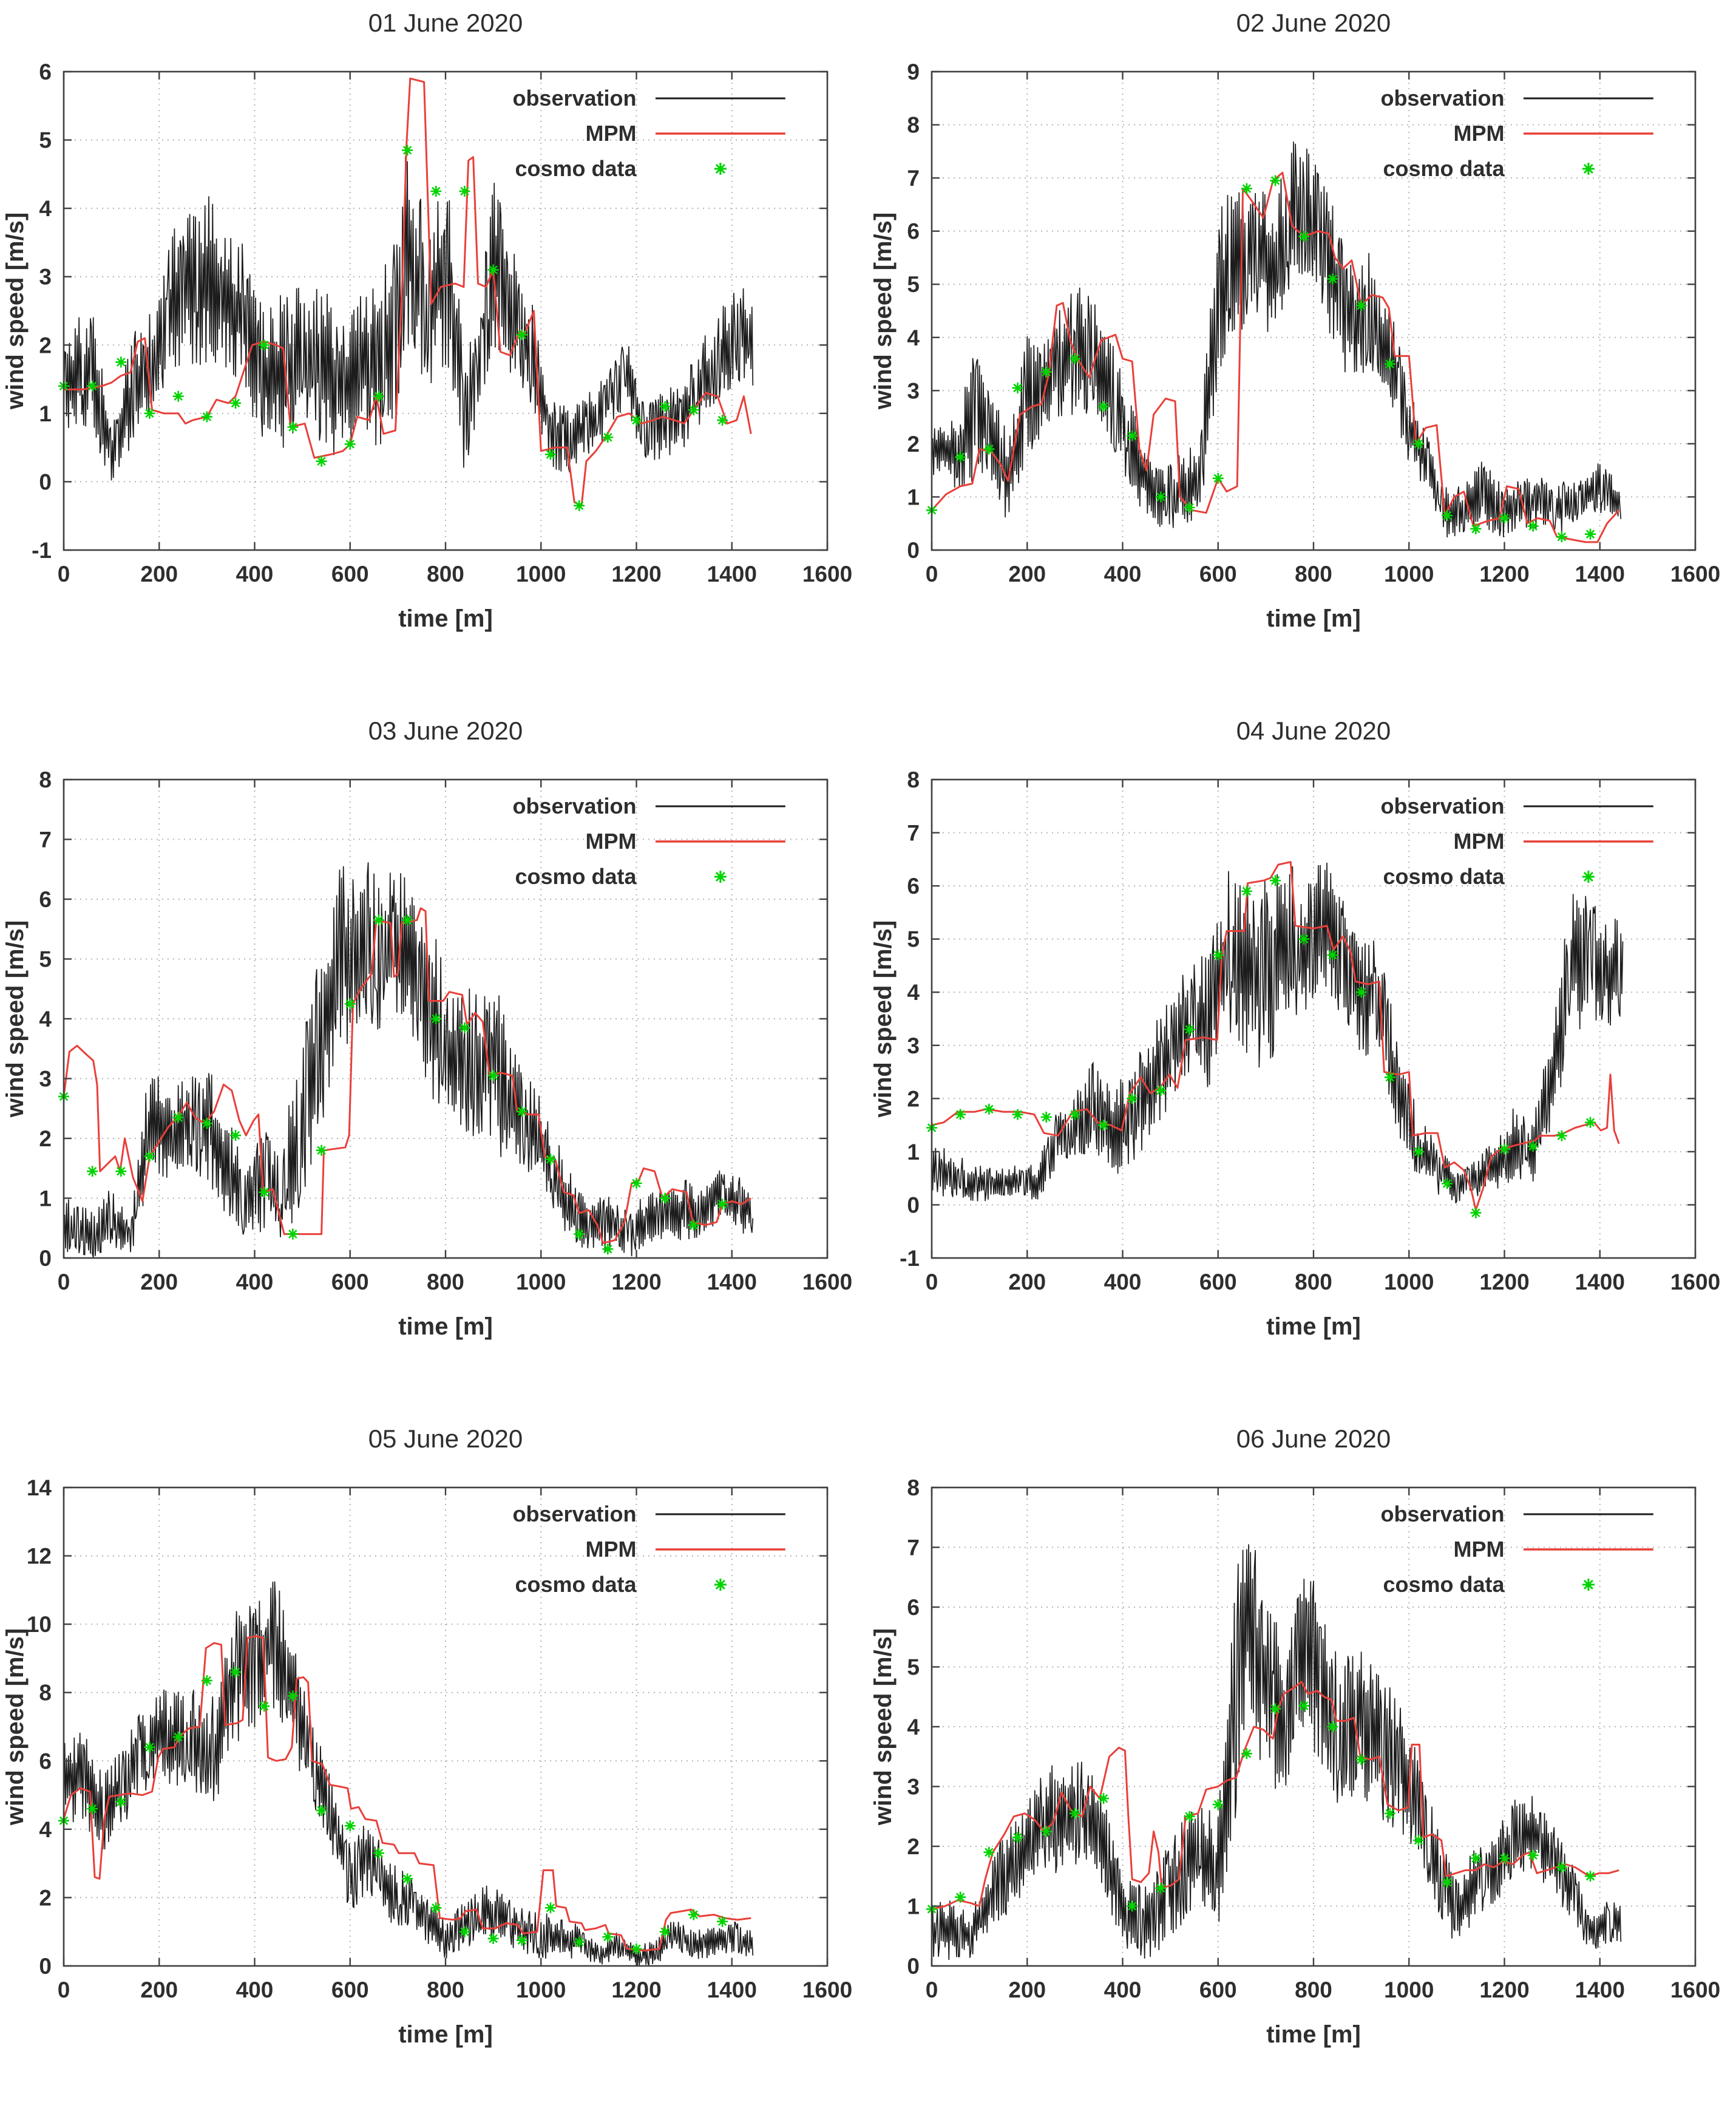 Image resolution: width=1736 pixels, height=2125 pixels. I want to click on svg-text: cosmo data, so click(1444, 876).